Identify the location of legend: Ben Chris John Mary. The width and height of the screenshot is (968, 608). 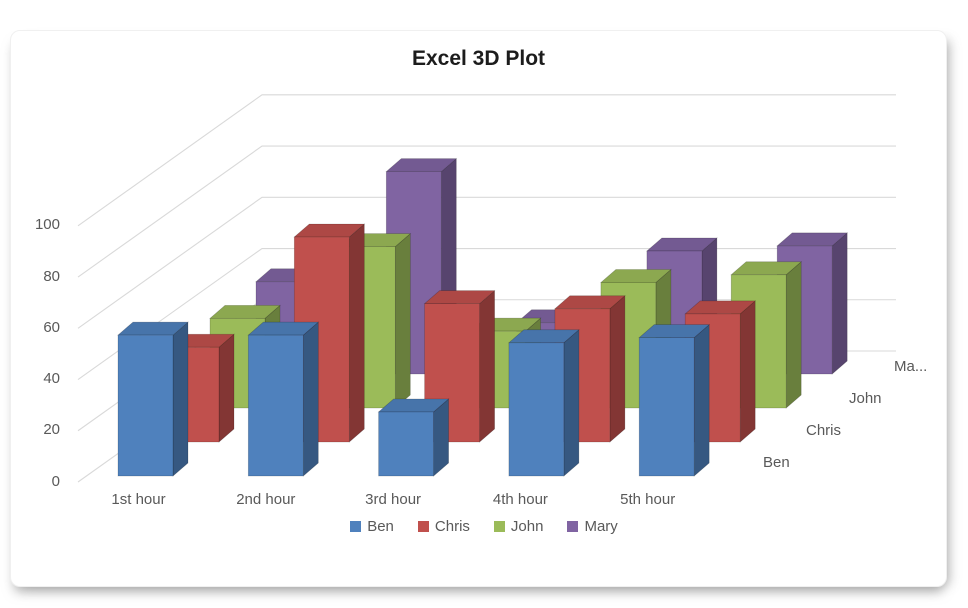
(484, 526).